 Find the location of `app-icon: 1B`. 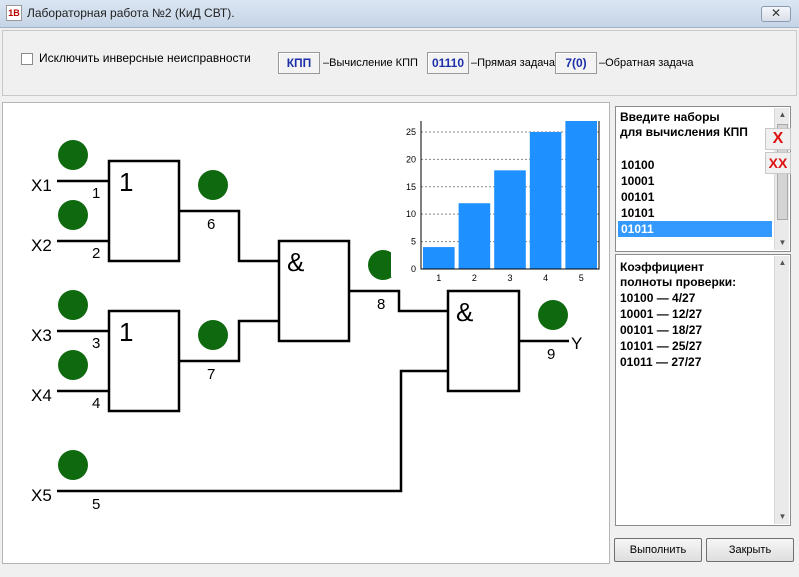

app-icon: 1B is located at coordinates (14, 13).